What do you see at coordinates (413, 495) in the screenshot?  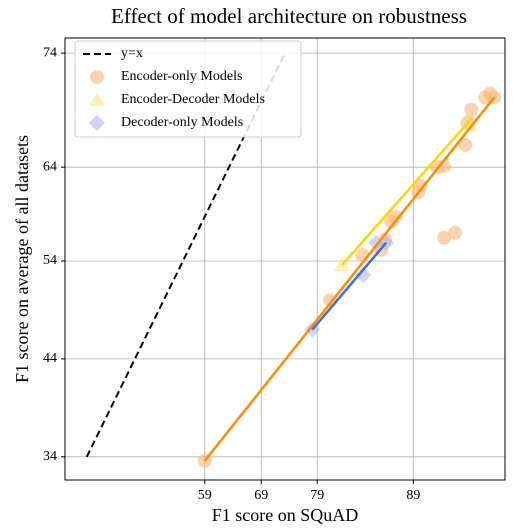 I see `x-tick-label: 89` at bounding box center [413, 495].